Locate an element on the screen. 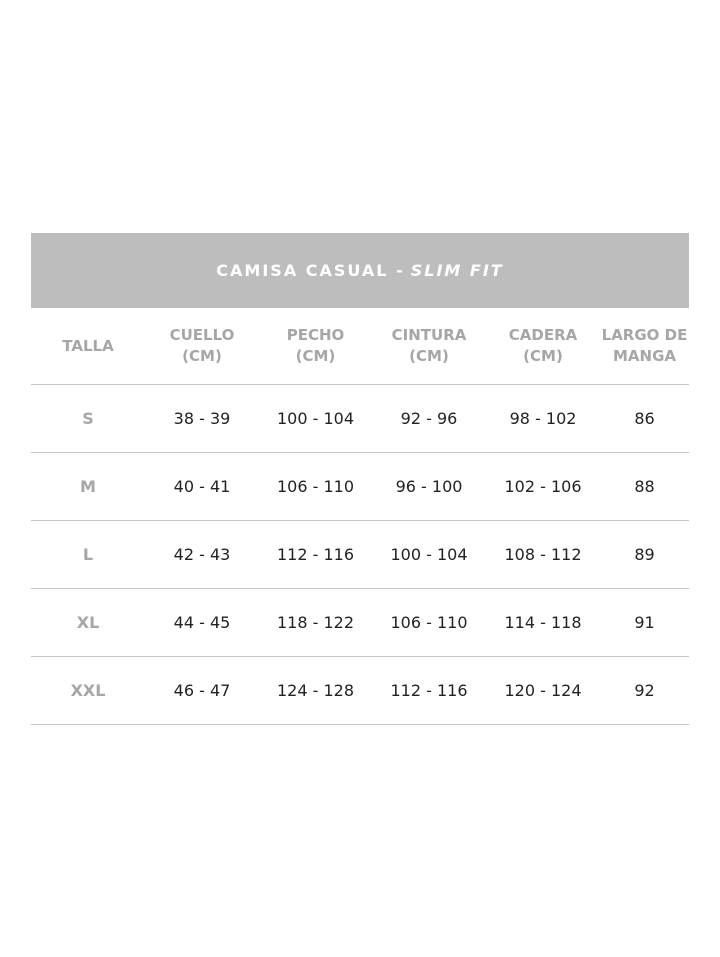  table-cell: 88 is located at coordinates (644, 486).